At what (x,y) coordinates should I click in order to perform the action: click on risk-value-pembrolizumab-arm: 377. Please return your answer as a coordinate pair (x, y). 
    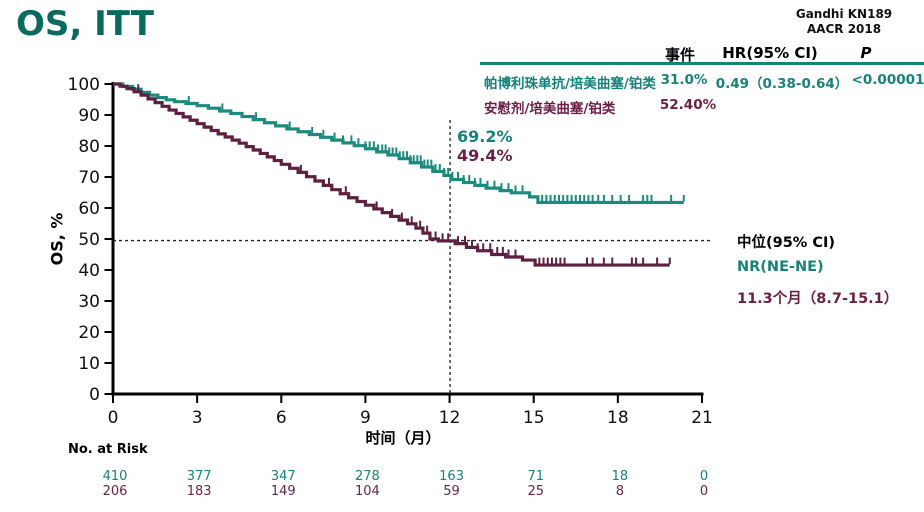
    Looking at the image, I should click on (199, 476).